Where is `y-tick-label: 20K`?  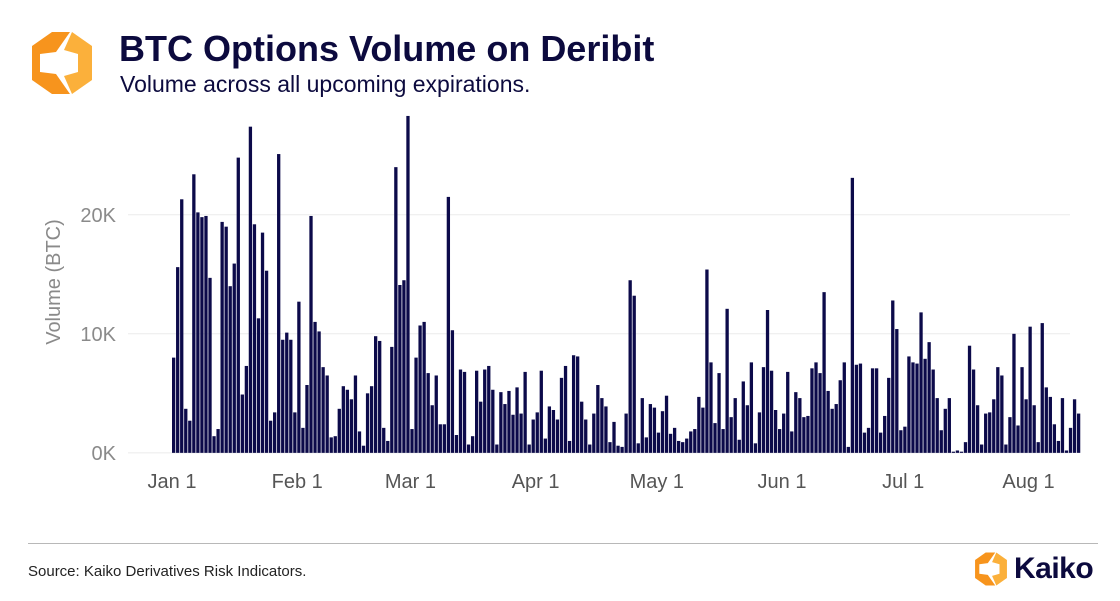 y-tick-label: 20K is located at coordinates (98, 216).